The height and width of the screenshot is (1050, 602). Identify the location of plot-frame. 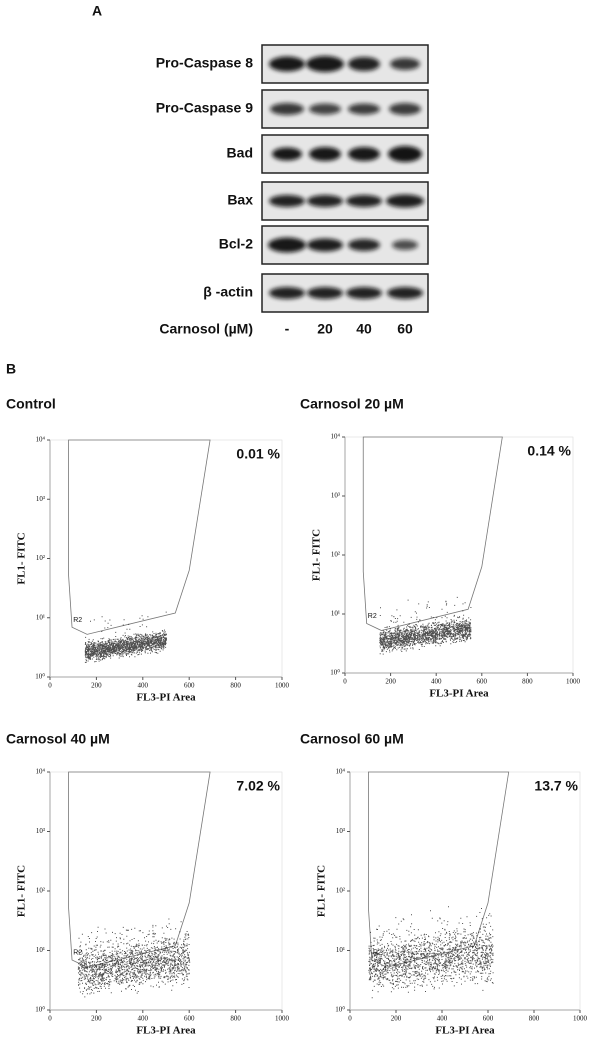
(166, 891).